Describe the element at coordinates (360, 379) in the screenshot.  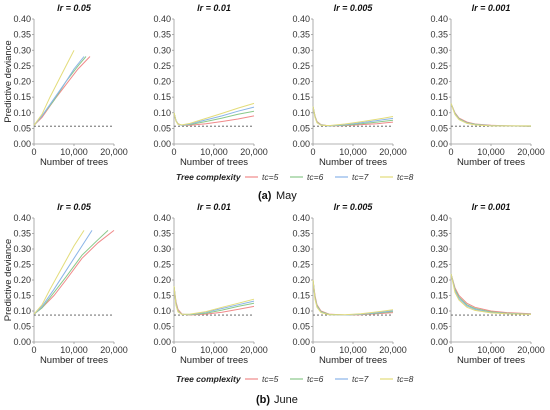
I see `legend-label-tc7: tc=7` at that location.